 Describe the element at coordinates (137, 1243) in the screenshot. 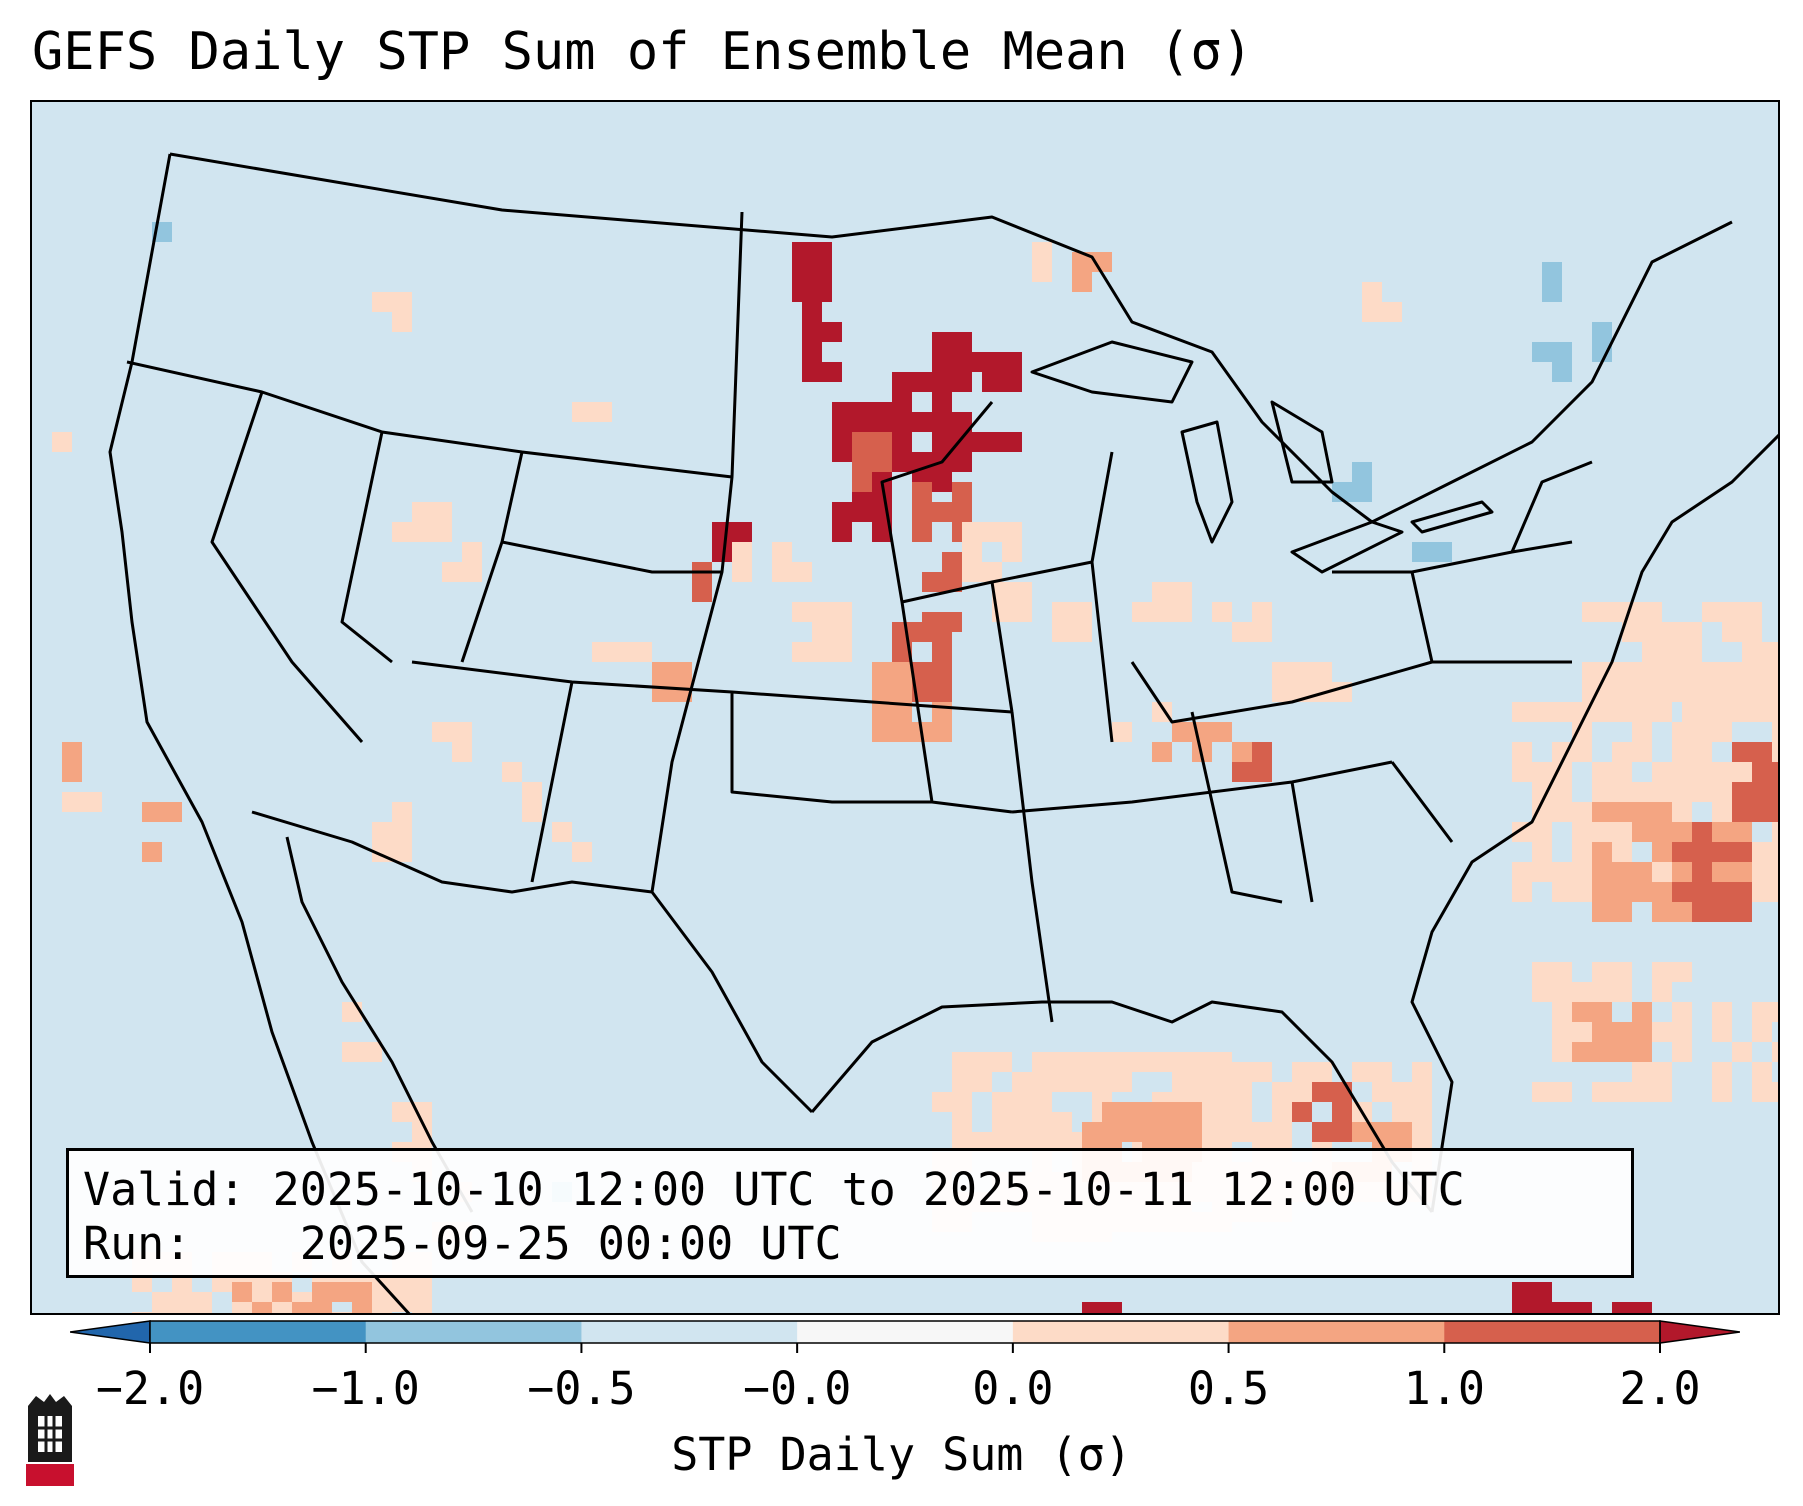

I see `run-label: Run:` at that location.